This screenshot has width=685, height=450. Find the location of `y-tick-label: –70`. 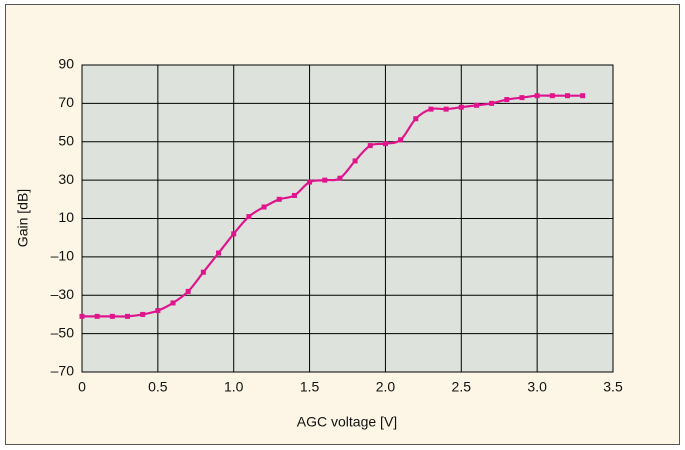

y-tick-label: –70 is located at coordinates (63, 371).